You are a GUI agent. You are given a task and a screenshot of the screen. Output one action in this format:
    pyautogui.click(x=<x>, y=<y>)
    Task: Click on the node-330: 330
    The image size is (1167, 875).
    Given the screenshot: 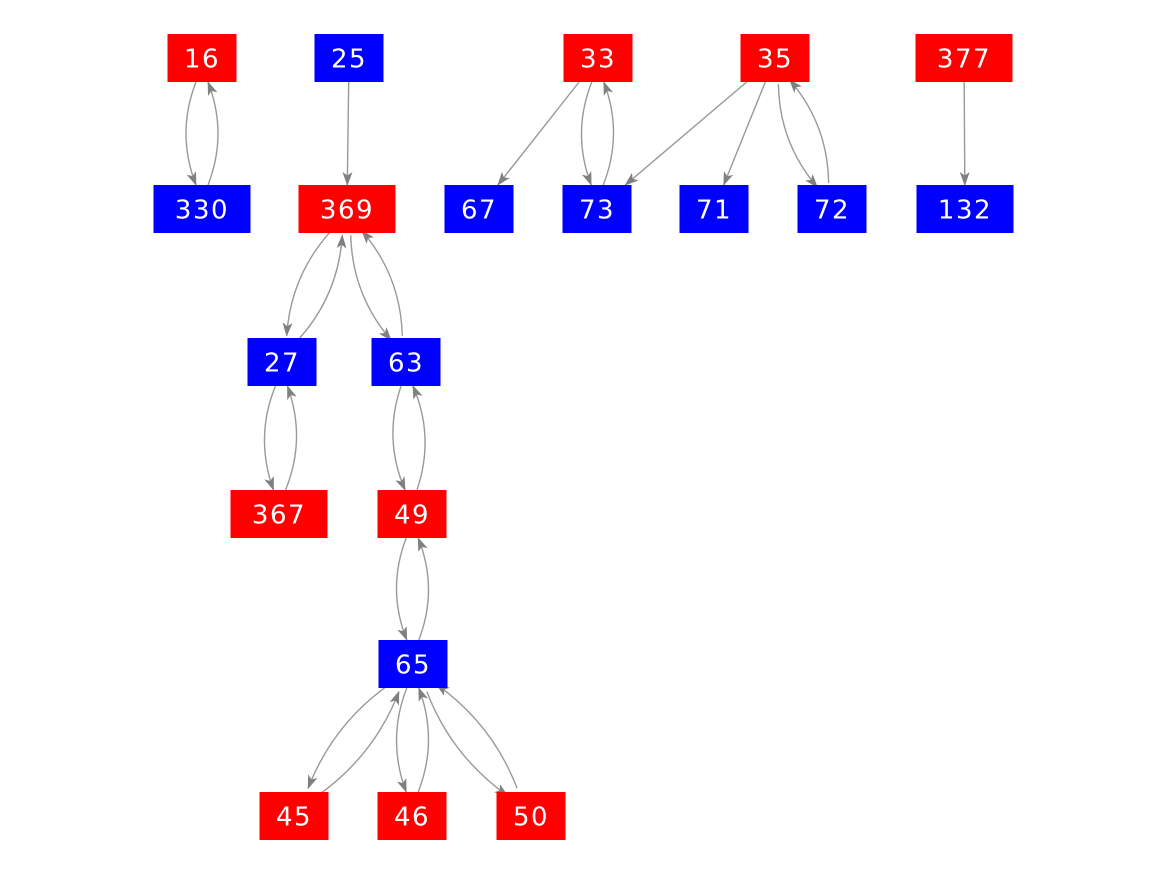 What is the action you would take?
    pyautogui.click(x=202, y=209)
    